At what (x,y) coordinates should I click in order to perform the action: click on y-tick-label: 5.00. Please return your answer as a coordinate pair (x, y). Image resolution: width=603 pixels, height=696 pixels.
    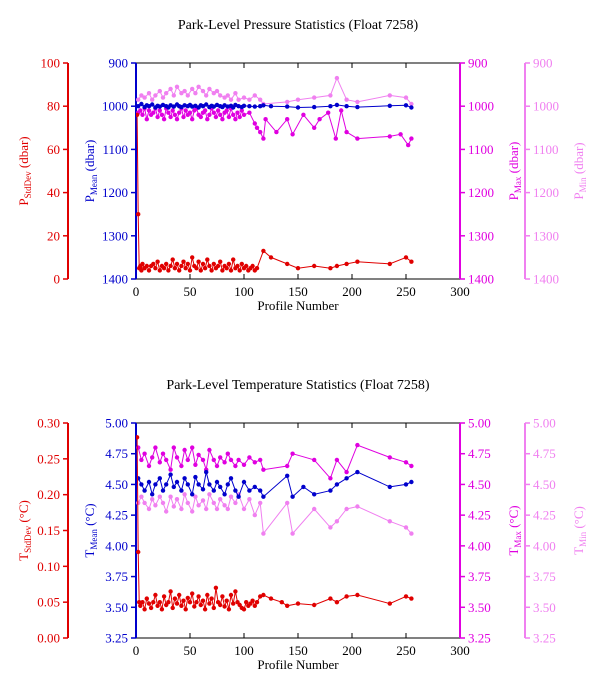
    Looking at the image, I should click on (116, 423).